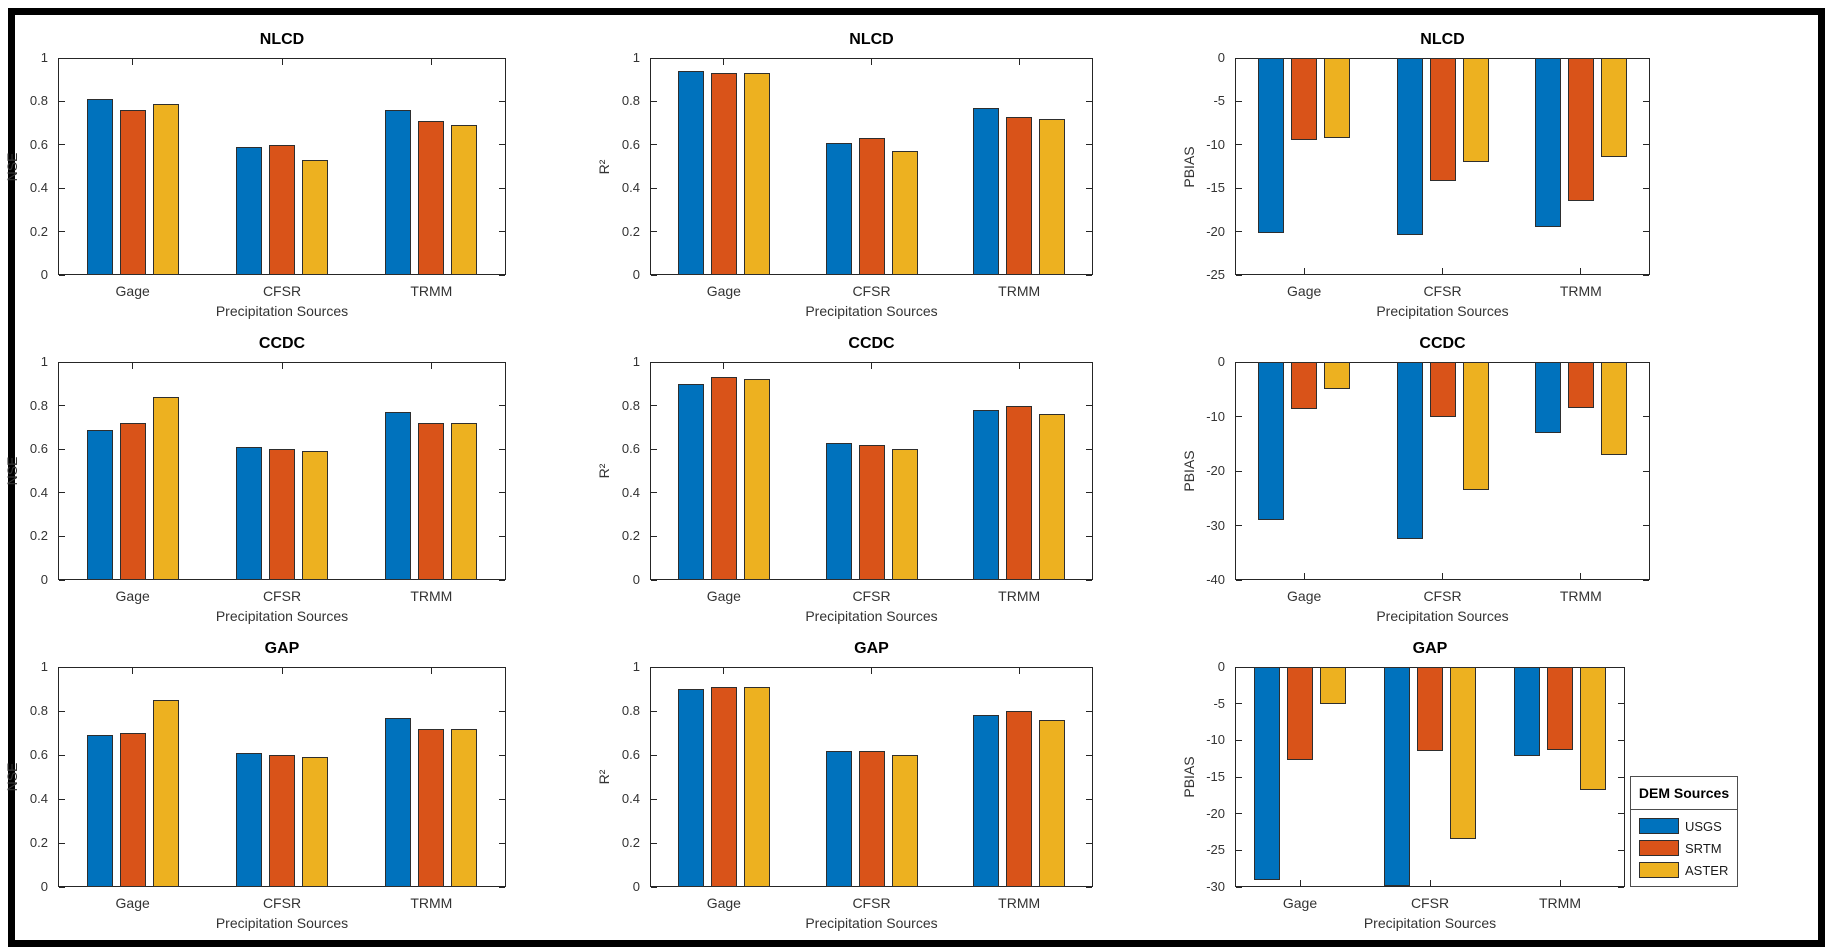 The height and width of the screenshot is (949, 1825). What do you see at coordinates (431, 501) in the screenshot?
I see `bar-srtm-trmm` at bounding box center [431, 501].